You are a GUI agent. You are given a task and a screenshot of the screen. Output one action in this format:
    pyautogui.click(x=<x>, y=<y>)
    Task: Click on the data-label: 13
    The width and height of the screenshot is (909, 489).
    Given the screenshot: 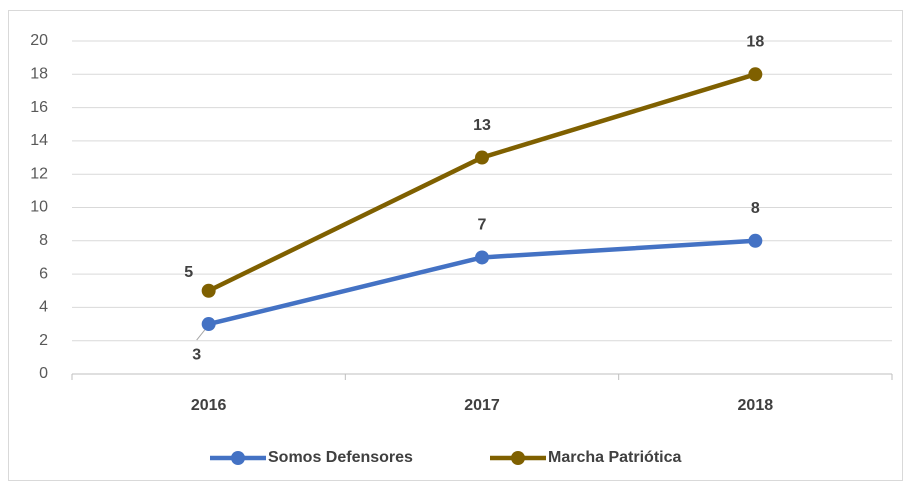 What is the action you would take?
    pyautogui.click(x=482, y=125)
    